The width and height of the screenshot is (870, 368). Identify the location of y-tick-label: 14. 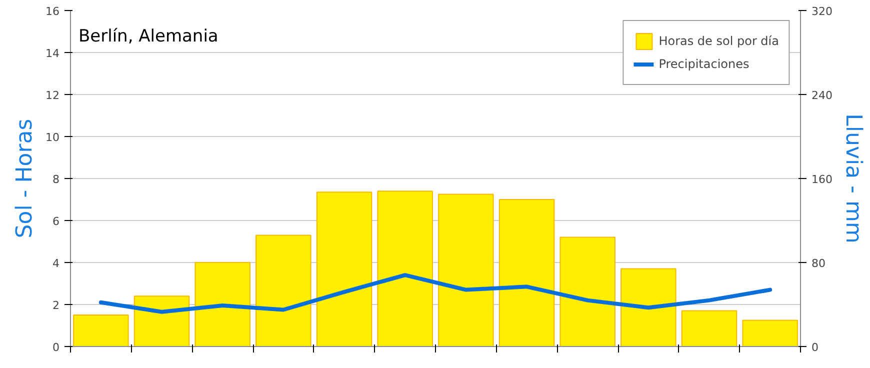
(53, 53).